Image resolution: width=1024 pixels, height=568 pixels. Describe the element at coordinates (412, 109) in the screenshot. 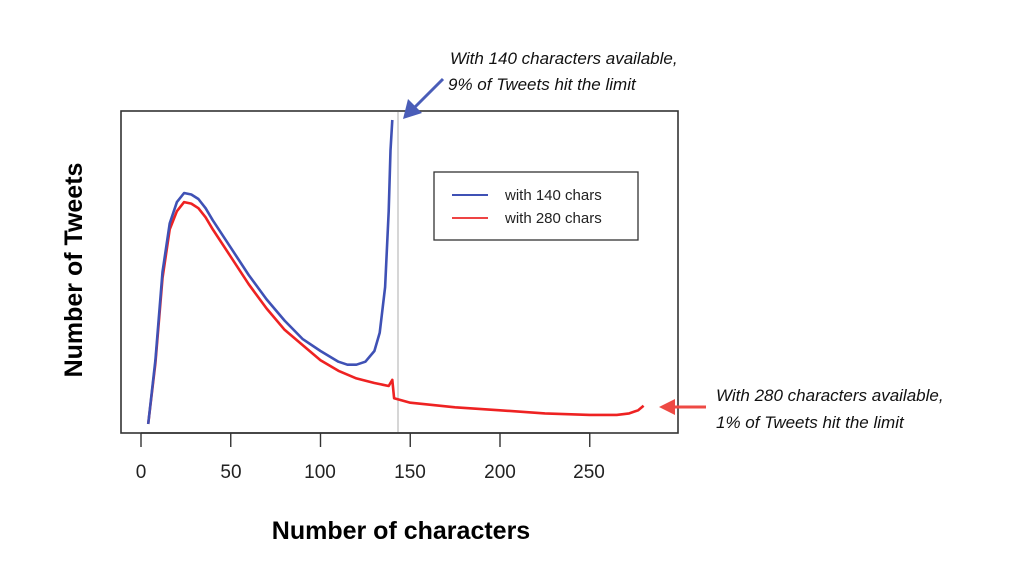

I see `arrow-140-head-icon` at that location.